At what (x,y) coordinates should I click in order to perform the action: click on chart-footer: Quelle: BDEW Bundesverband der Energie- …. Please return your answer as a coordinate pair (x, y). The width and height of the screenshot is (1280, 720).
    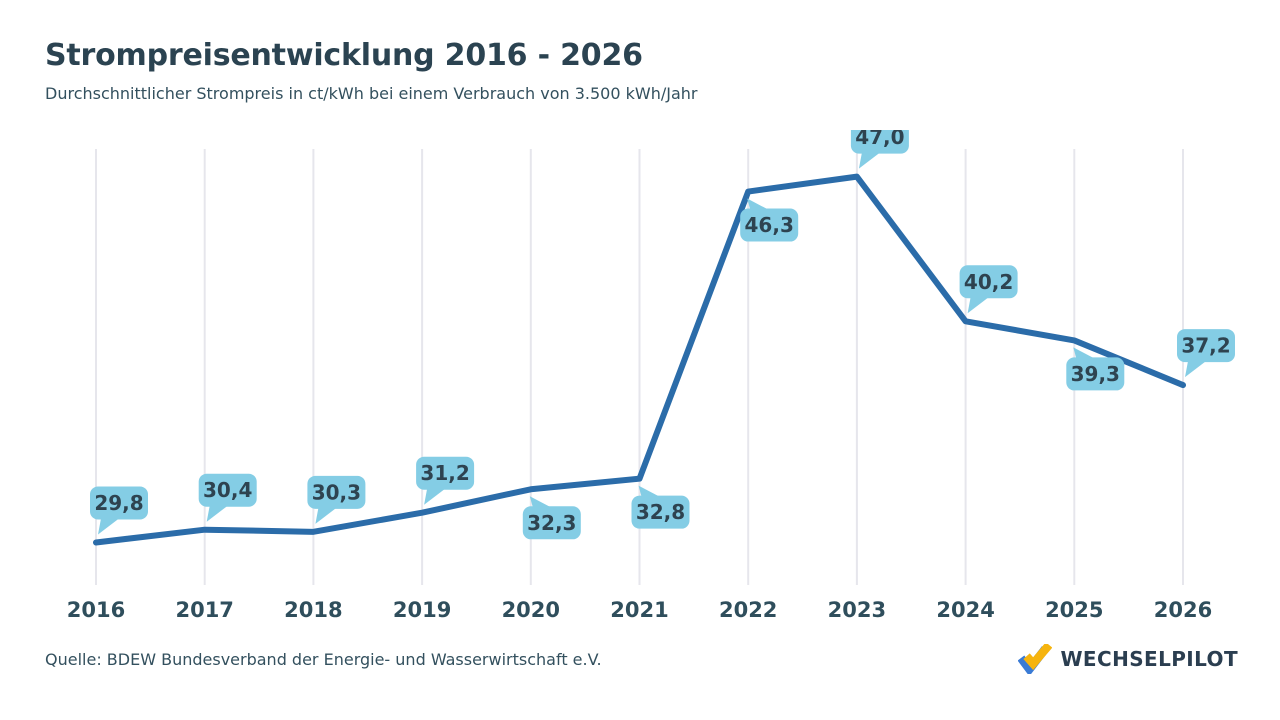
    Looking at the image, I should click on (641, 659).